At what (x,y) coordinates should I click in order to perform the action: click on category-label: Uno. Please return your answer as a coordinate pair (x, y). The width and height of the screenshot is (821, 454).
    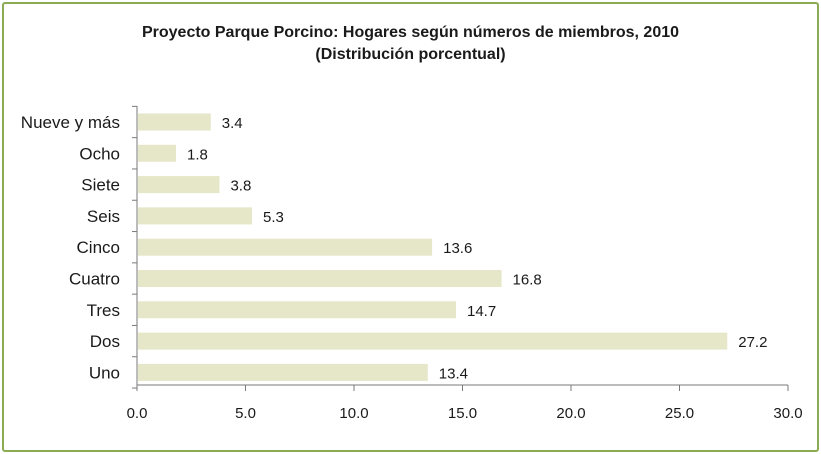
    Looking at the image, I should click on (104, 372).